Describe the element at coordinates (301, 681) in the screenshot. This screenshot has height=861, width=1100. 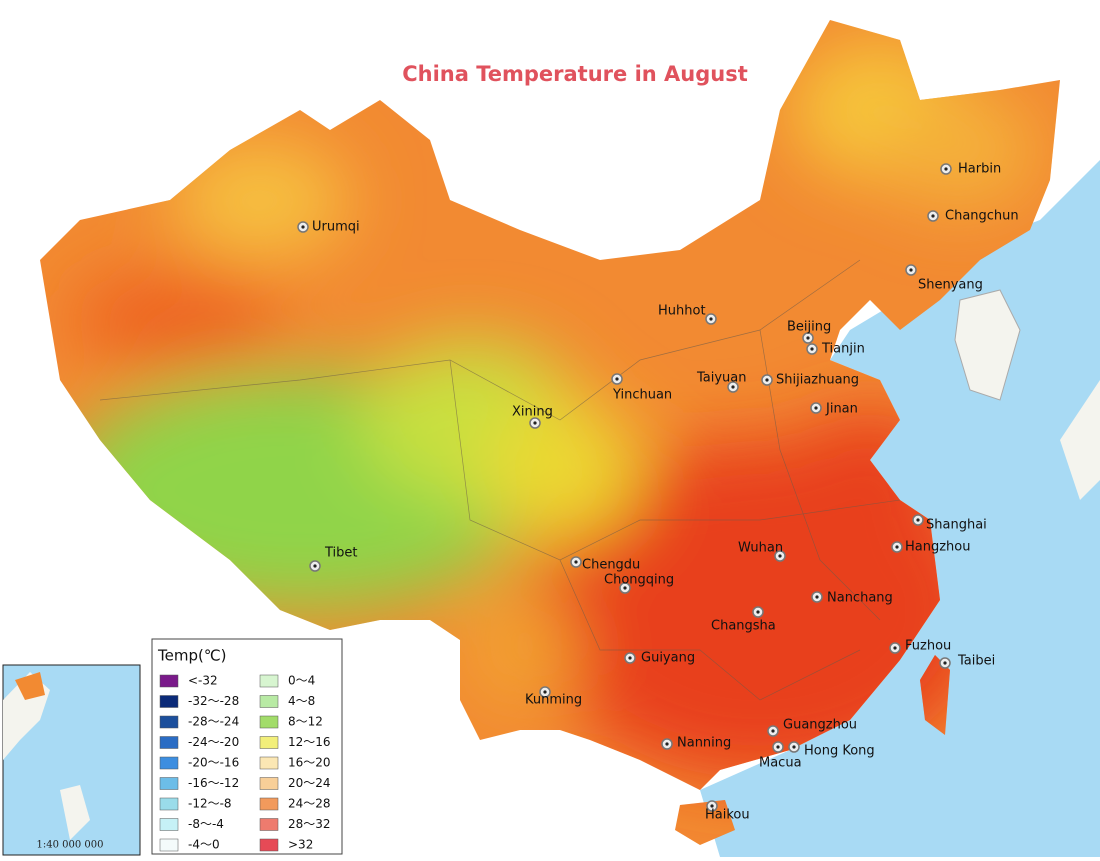
I see `legend-label: 0～4` at that location.